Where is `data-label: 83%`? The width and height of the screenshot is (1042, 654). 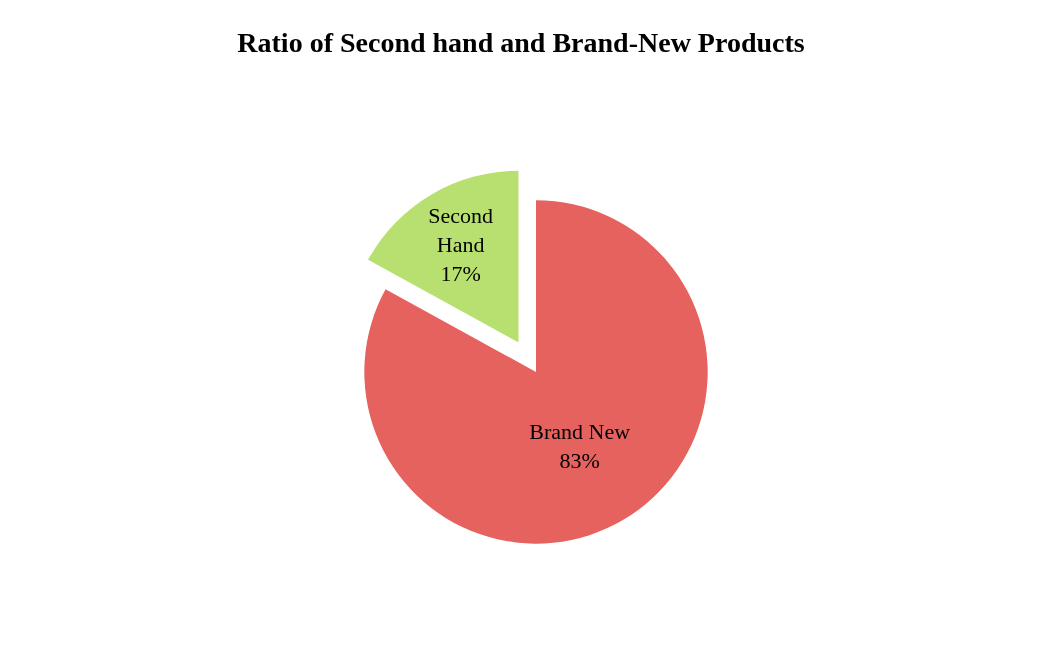 data-label: 83% is located at coordinates (579, 460).